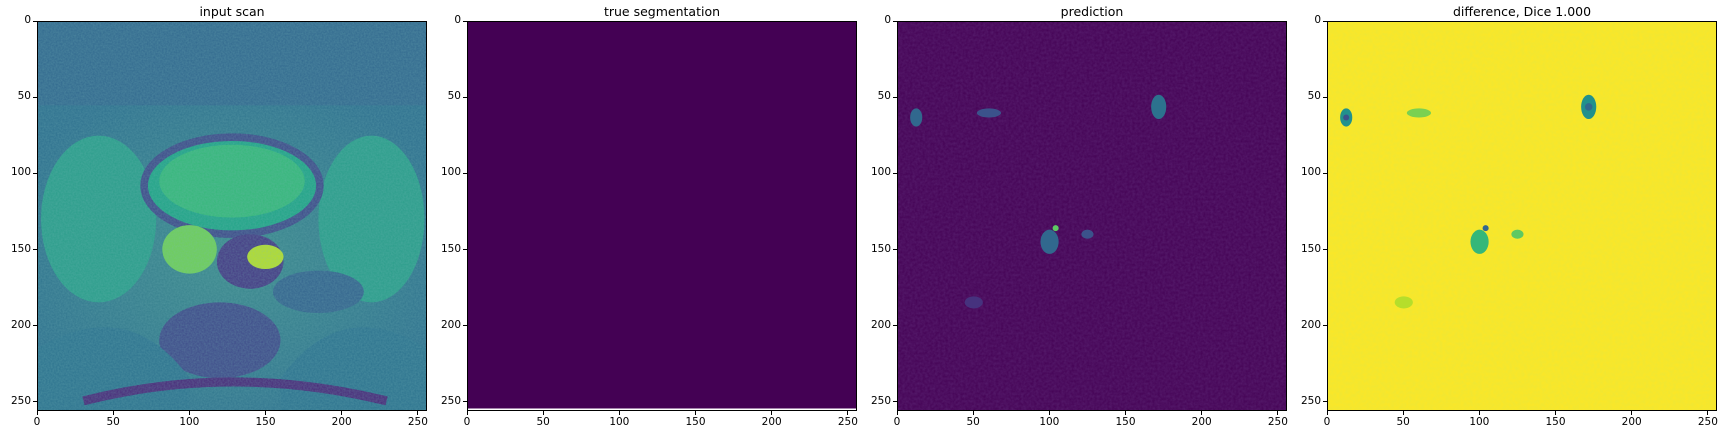 The image size is (1728, 432). Describe the element at coordinates (1092, 11) in the screenshot. I see `panel-title: prediction` at that location.